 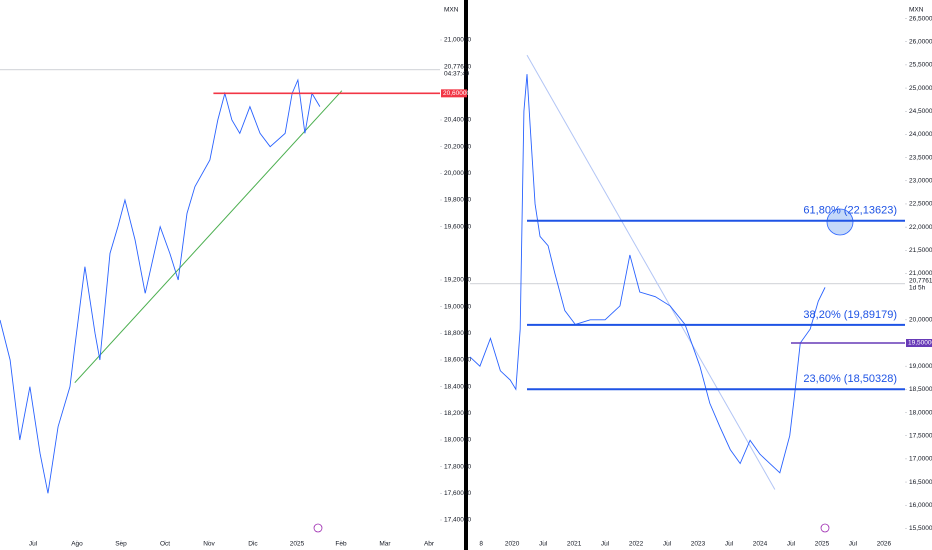 I want to click on fib-label: 61,80% (22,13623), so click(x=850, y=211).